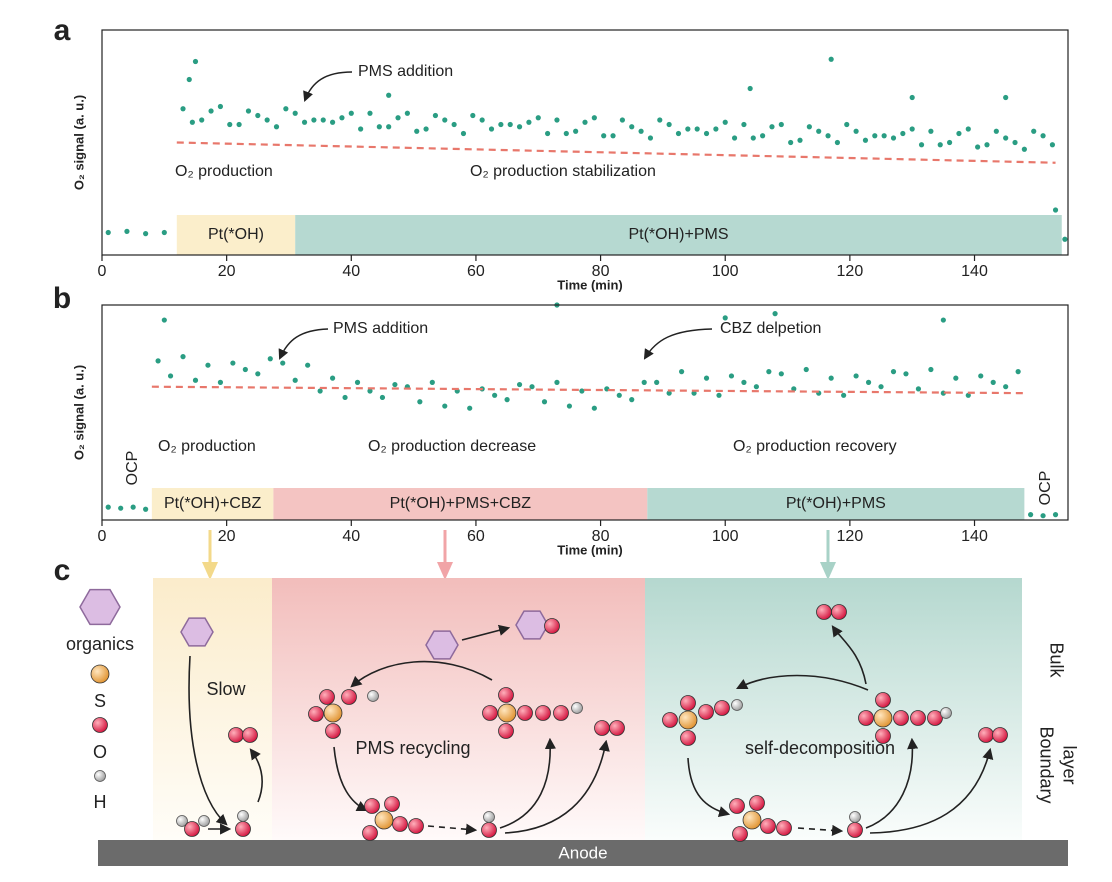 The width and height of the screenshot is (1112, 882). What do you see at coordinates (452, 446) in the screenshot?
I see `annotation: O₂ production decrease` at bounding box center [452, 446].